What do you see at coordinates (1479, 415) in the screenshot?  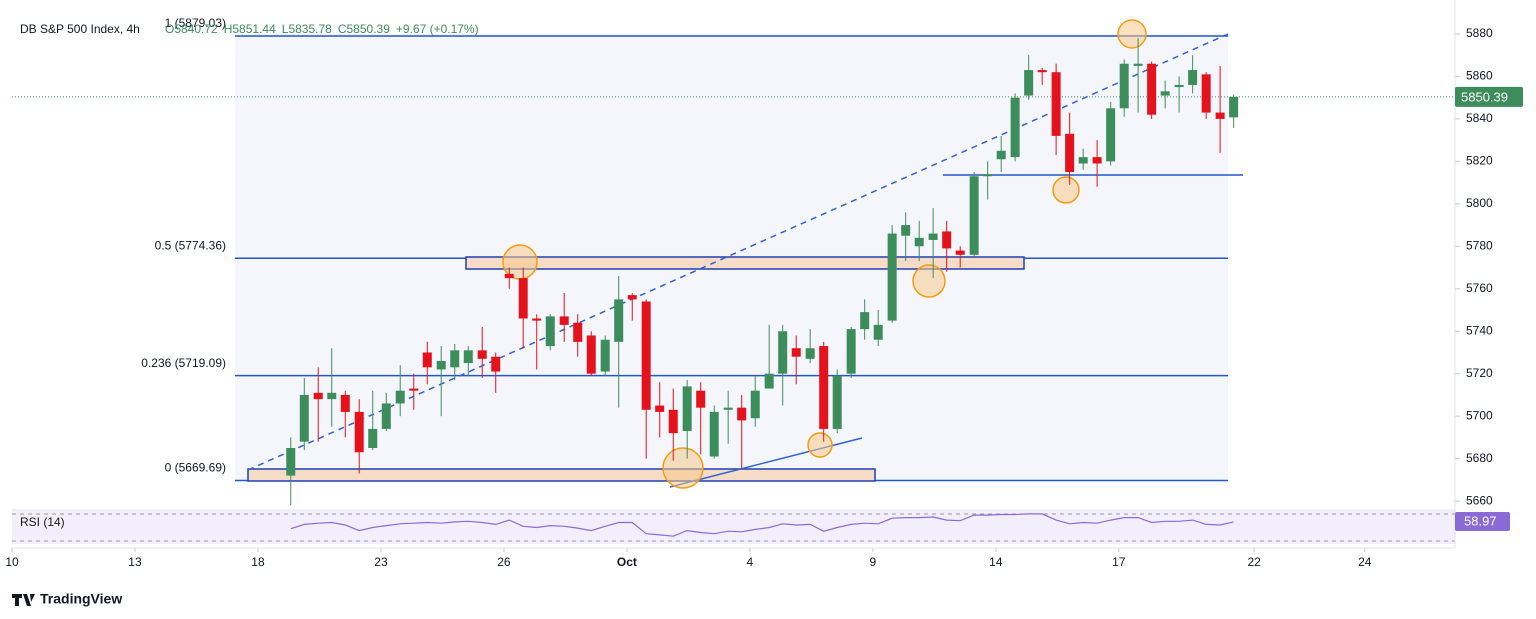 I see `y-tick-label: 5700` at bounding box center [1479, 415].